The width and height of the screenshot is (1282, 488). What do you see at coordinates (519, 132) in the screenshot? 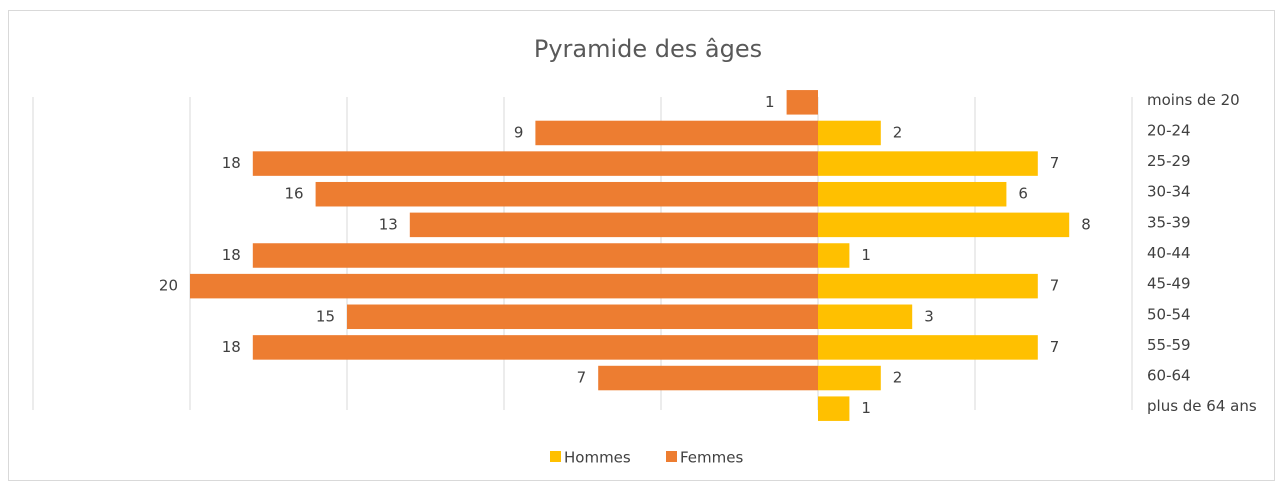
I see `data-label: 9` at bounding box center [519, 132].